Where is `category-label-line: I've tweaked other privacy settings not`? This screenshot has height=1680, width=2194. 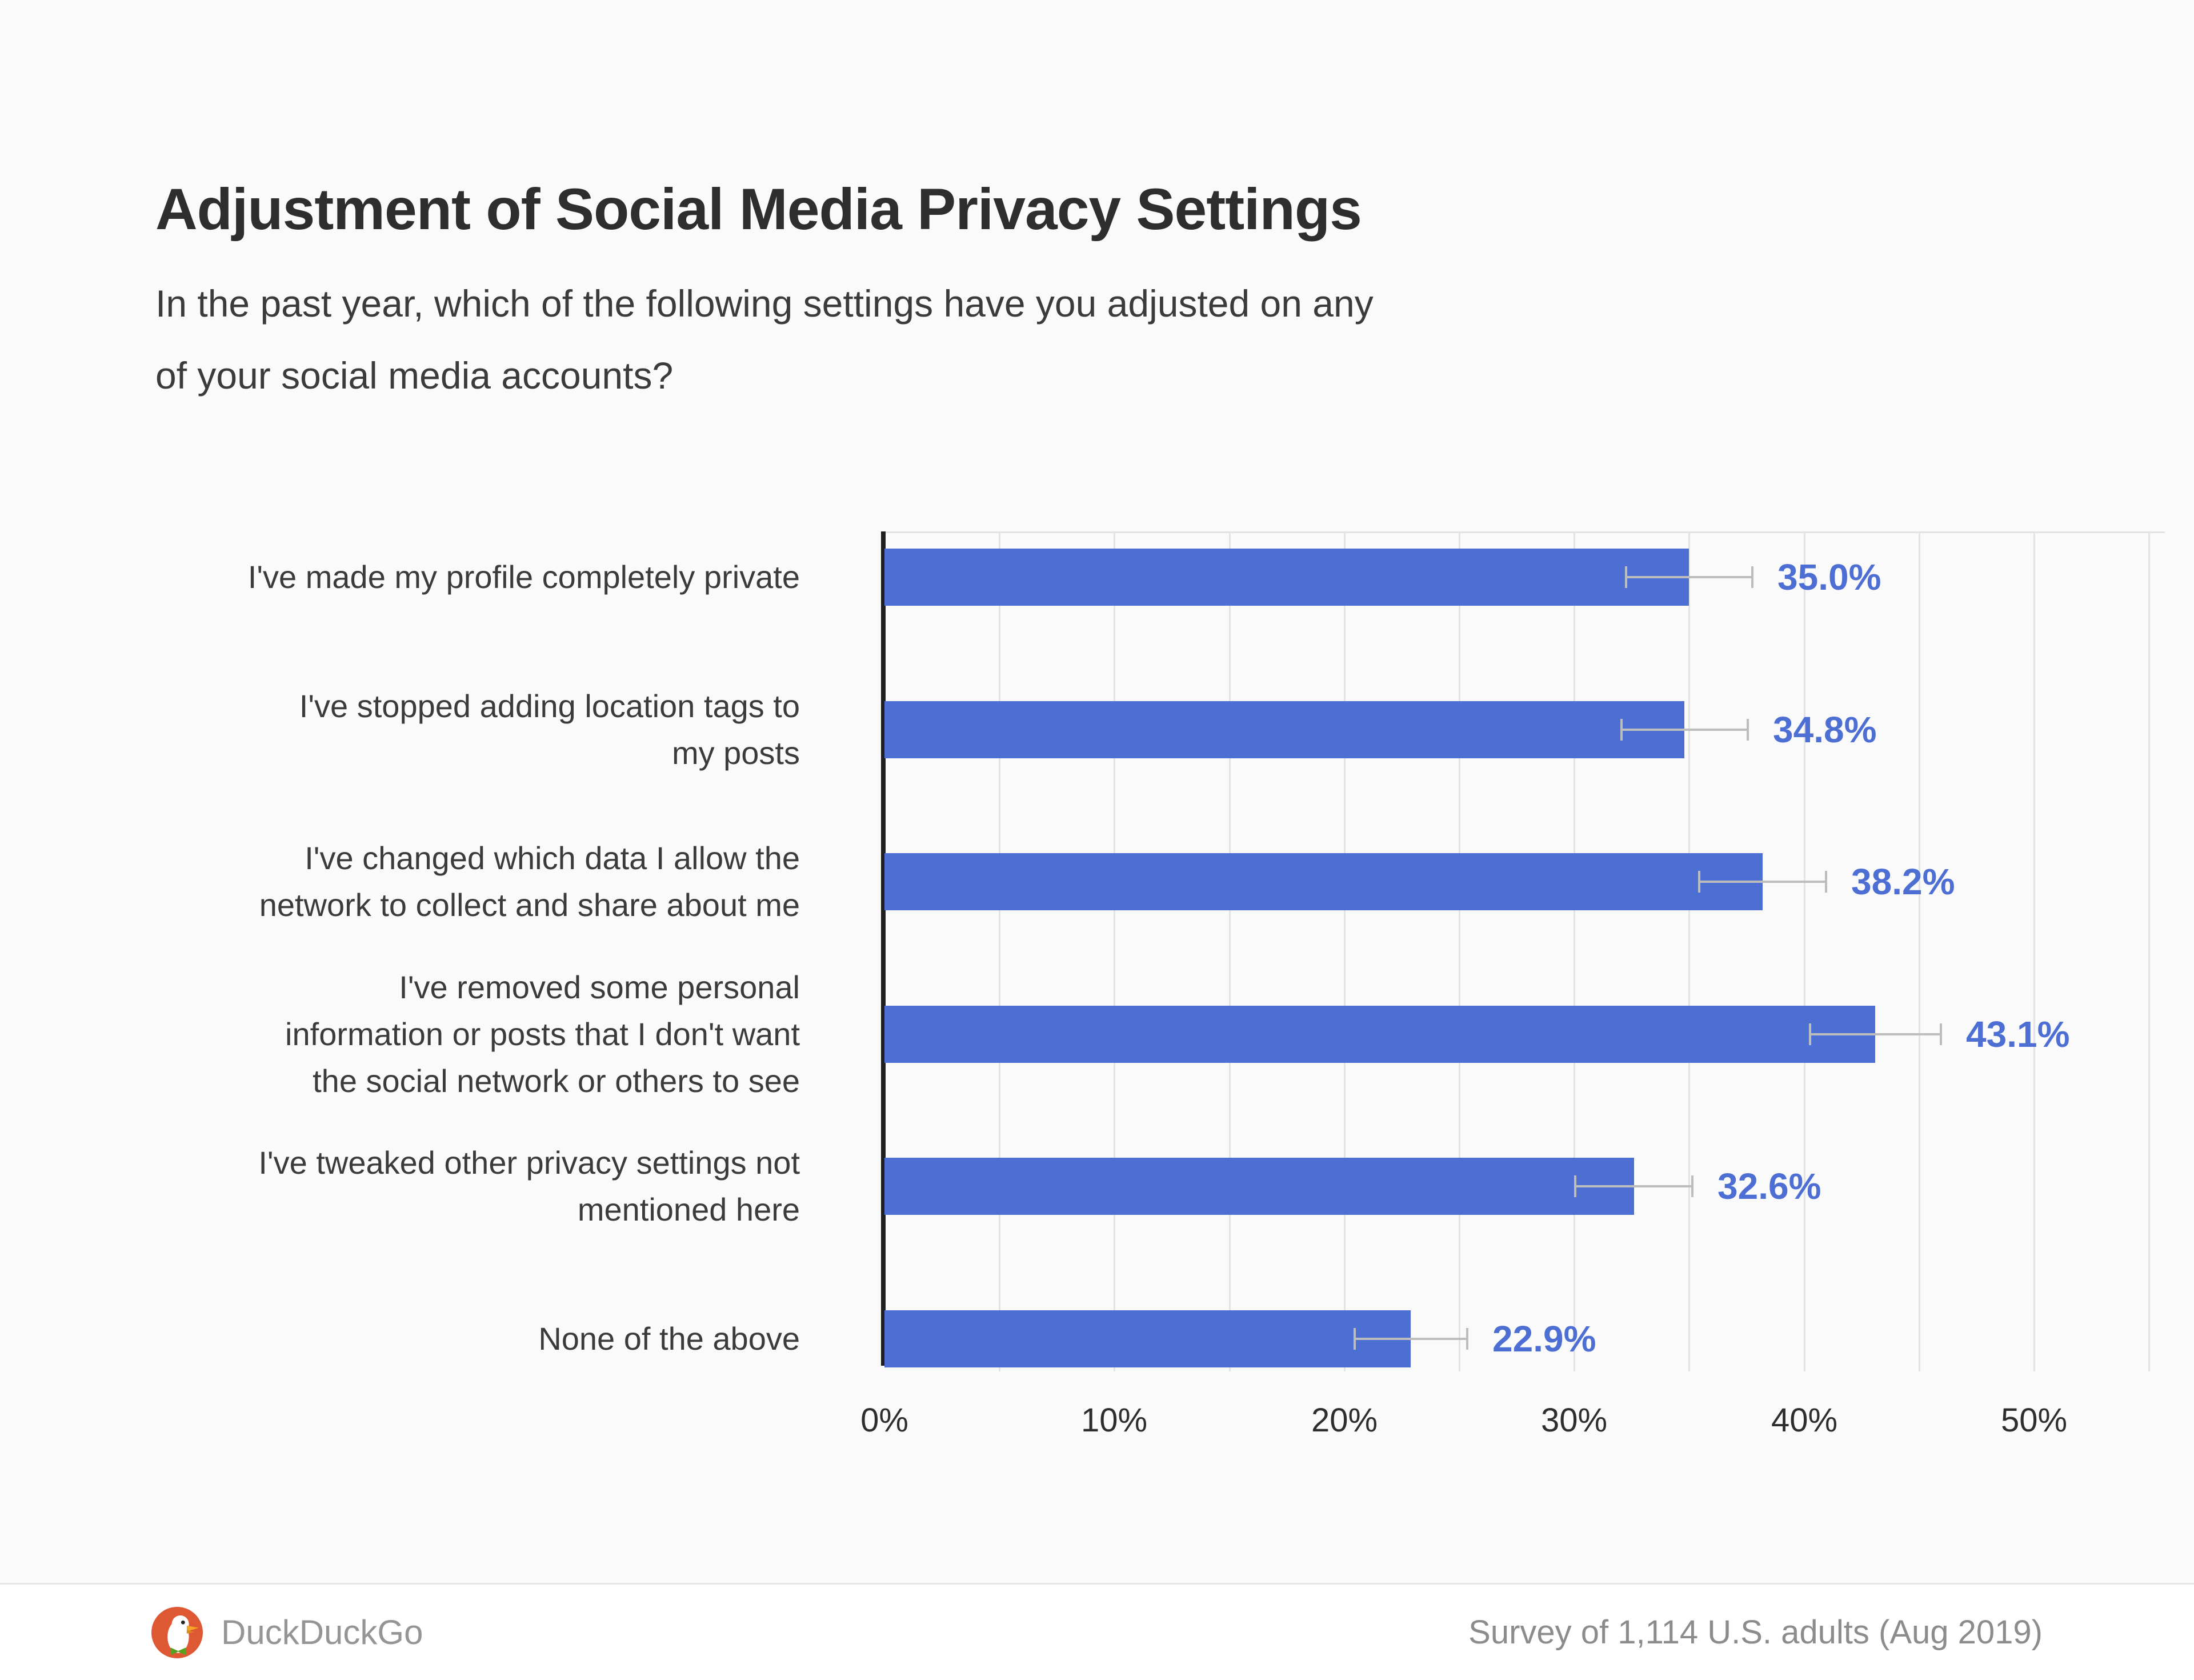 category-label-line: I've tweaked other privacy settings not is located at coordinates (529, 1163).